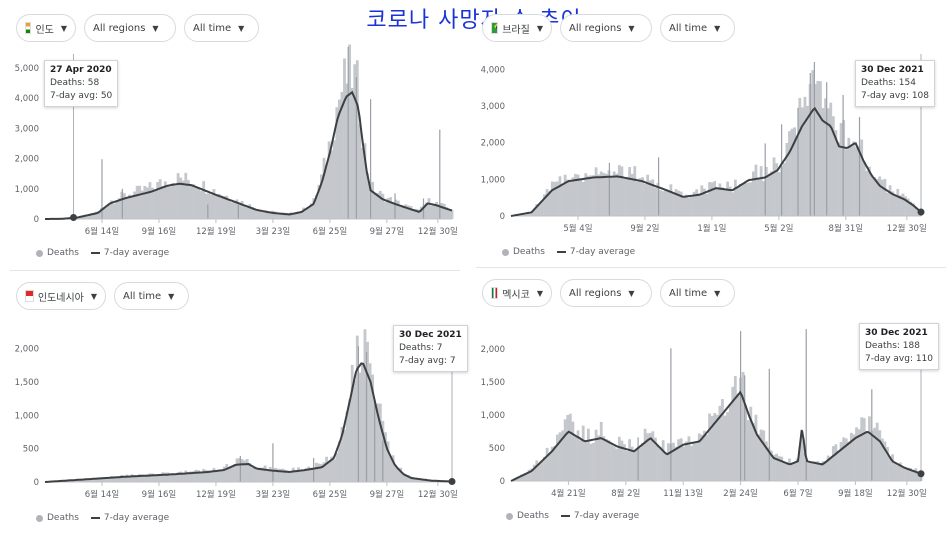 This screenshot has width=948, height=542. What do you see at coordinates (711, 267) in the screenshot?
I see `divider` at bounding box center [711, 267].